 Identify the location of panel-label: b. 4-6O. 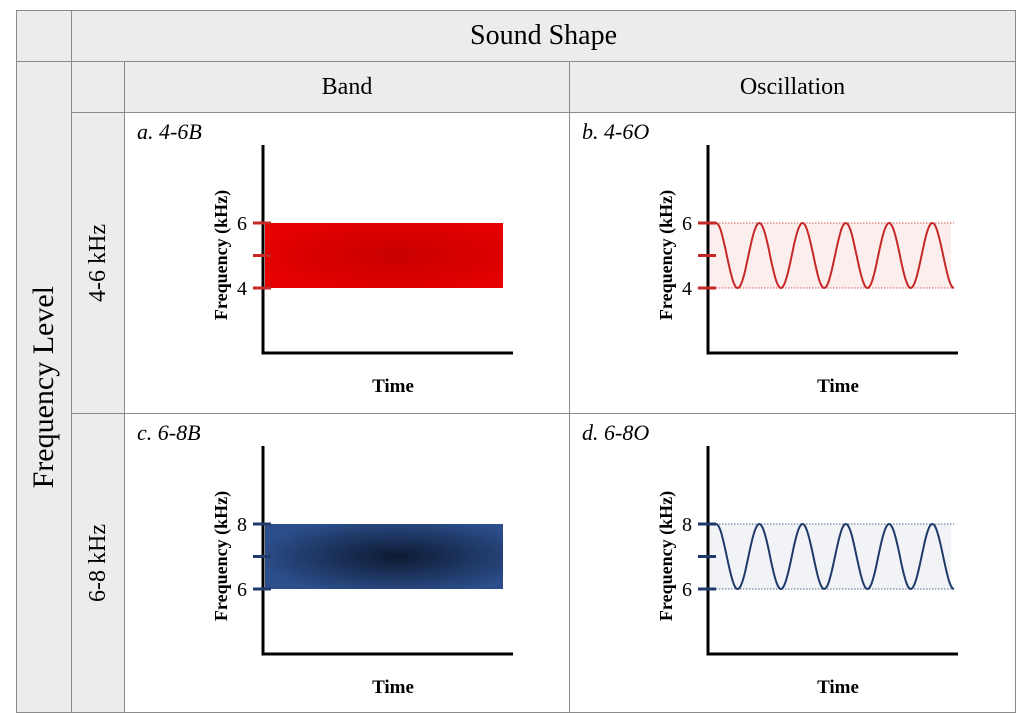
(616, 131).